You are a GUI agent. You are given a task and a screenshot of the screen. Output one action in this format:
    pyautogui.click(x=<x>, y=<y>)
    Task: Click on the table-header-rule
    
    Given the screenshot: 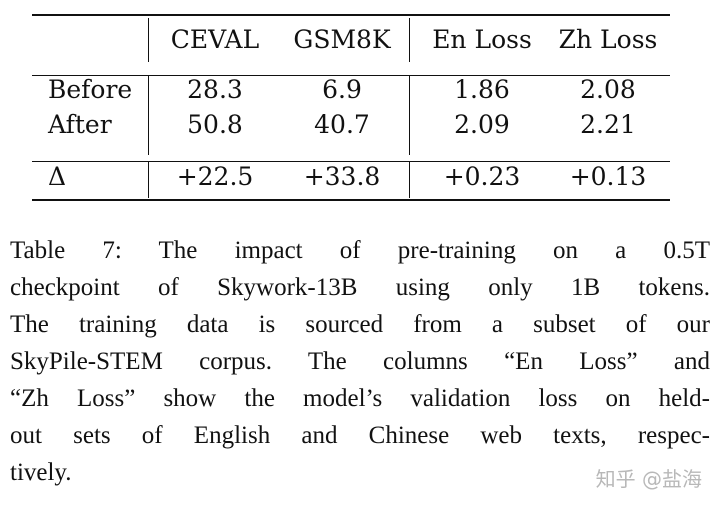 What is the action you would take?
    pyautogui.click(x=351, y=75)
    